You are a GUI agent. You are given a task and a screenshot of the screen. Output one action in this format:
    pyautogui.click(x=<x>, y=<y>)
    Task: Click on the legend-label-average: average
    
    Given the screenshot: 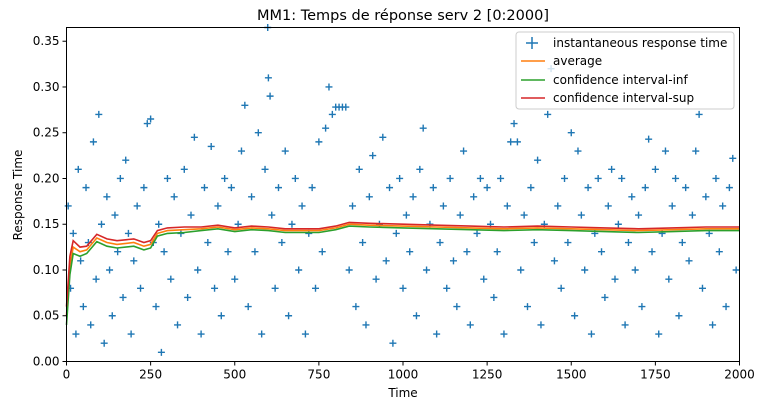 What is the action you would take?
    pyautogui.click(x=577, y=61)
    